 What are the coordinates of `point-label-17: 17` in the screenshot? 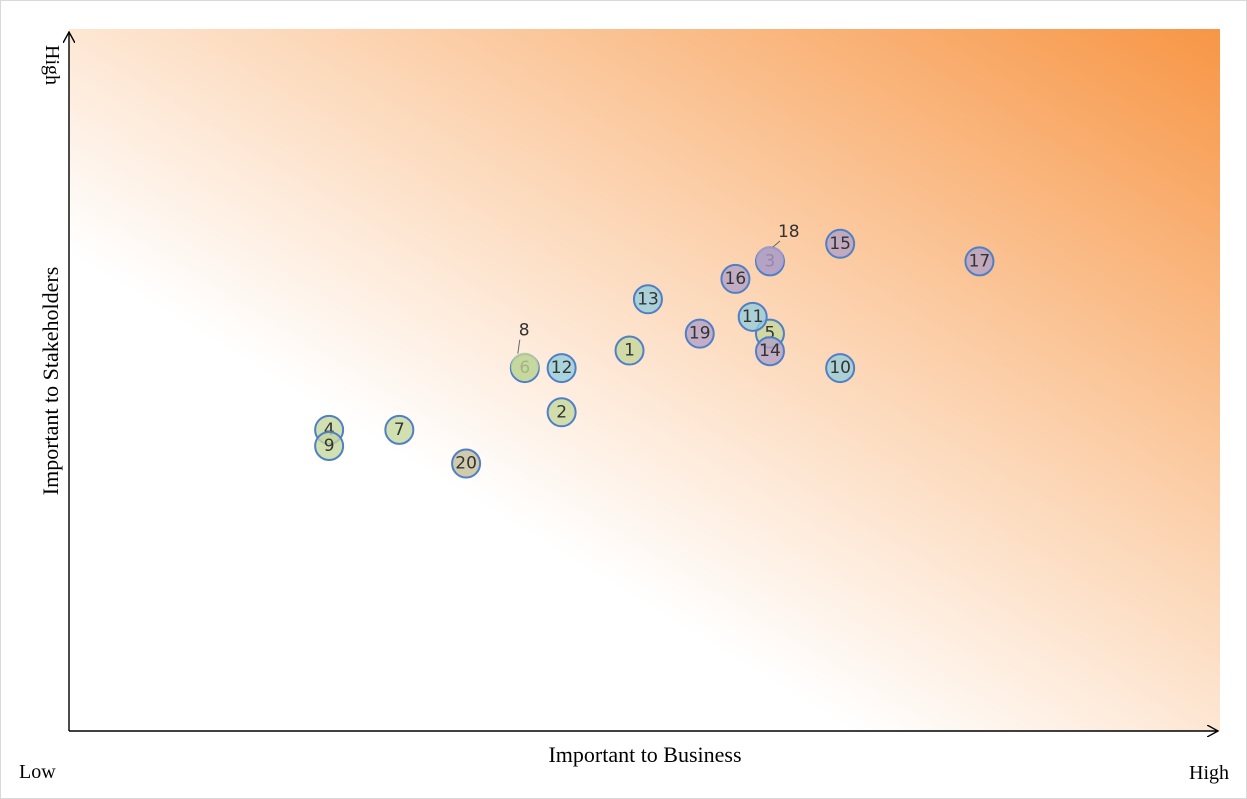 It's located at (980, 261).